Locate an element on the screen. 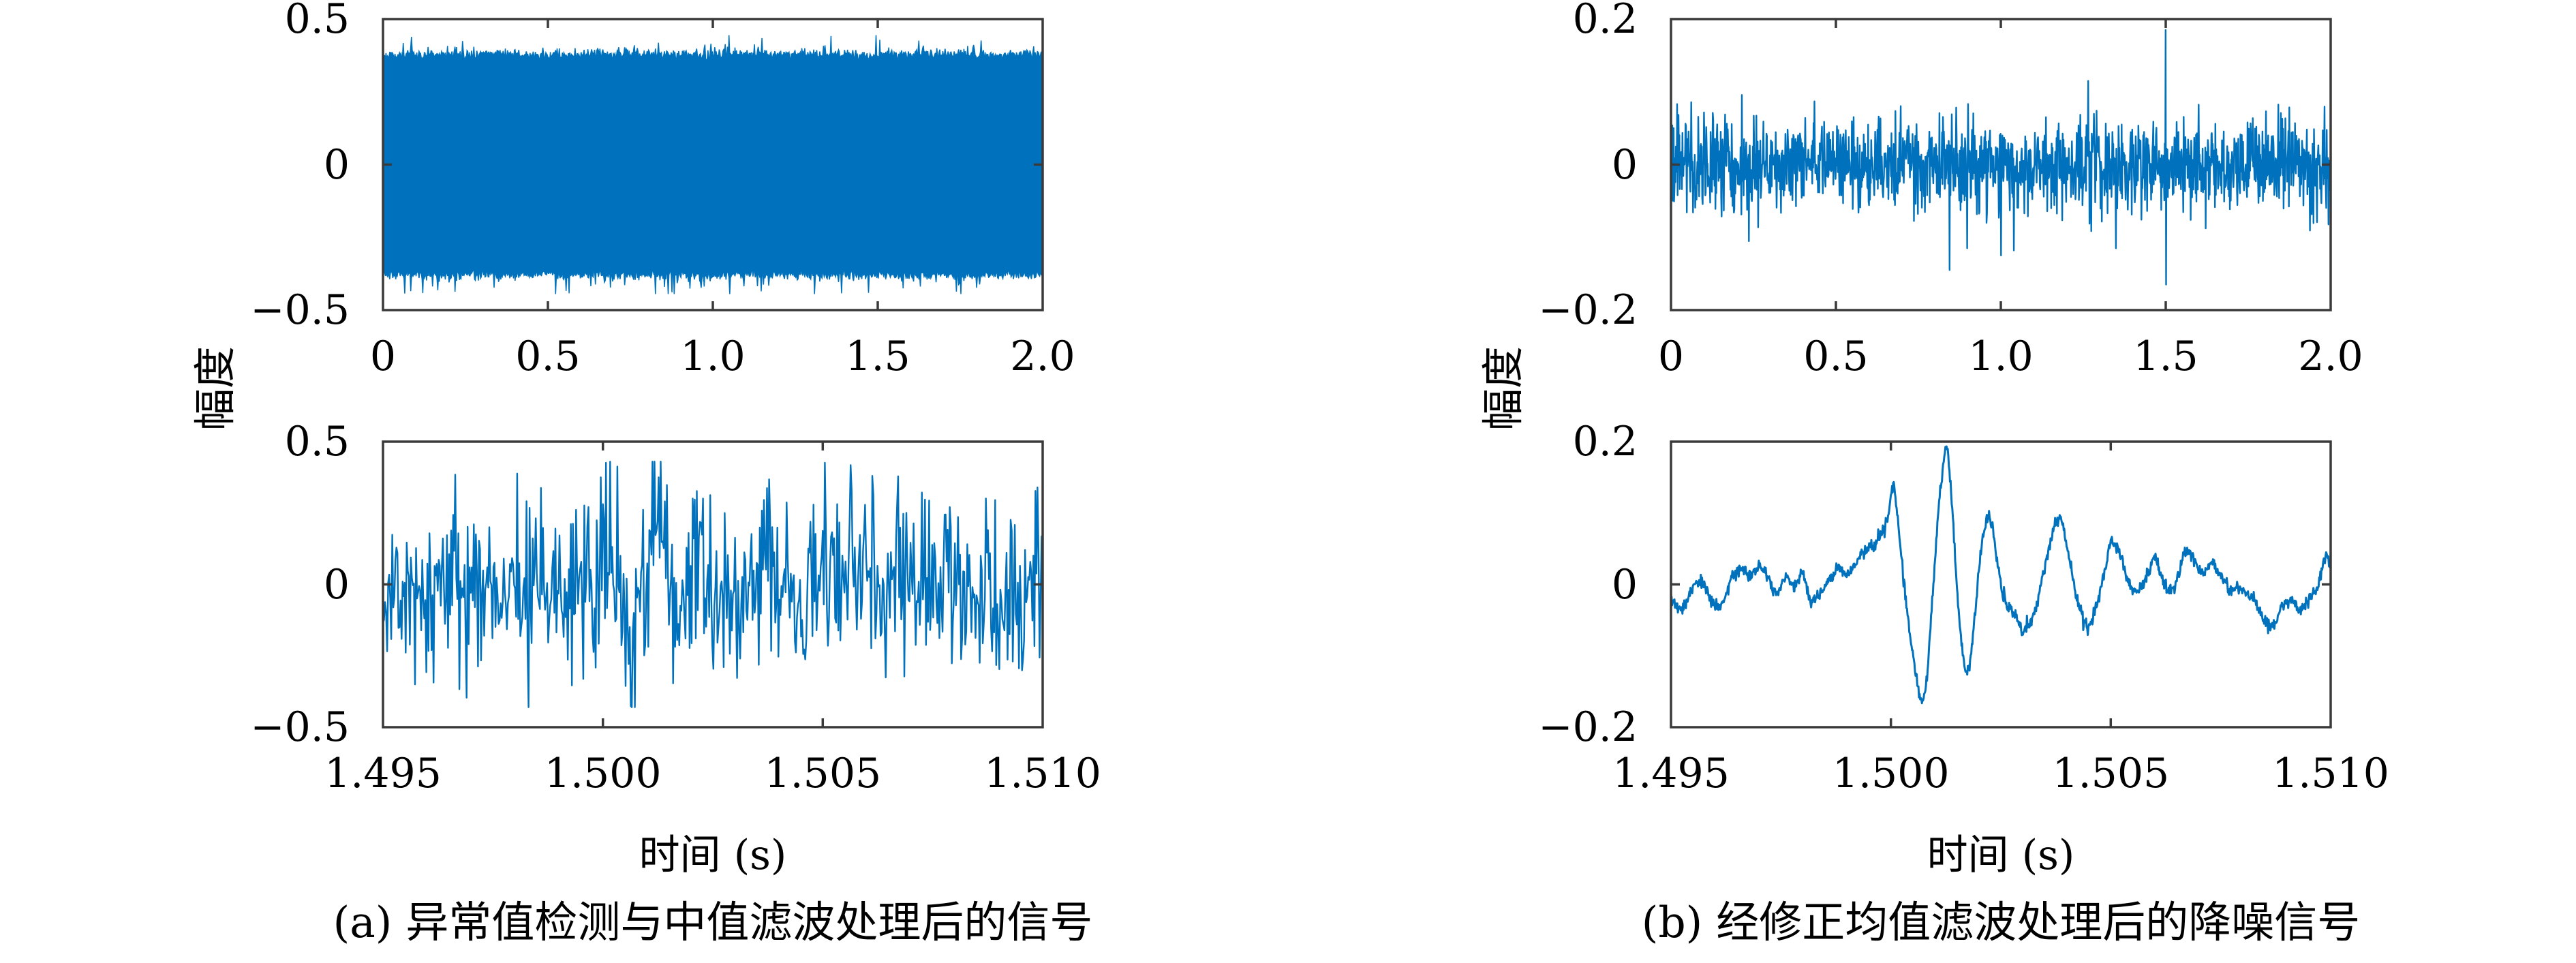 The image size is (2576, 963). panel-a-raw-x-tick-label: 0 is located at coordinates (383, 356).